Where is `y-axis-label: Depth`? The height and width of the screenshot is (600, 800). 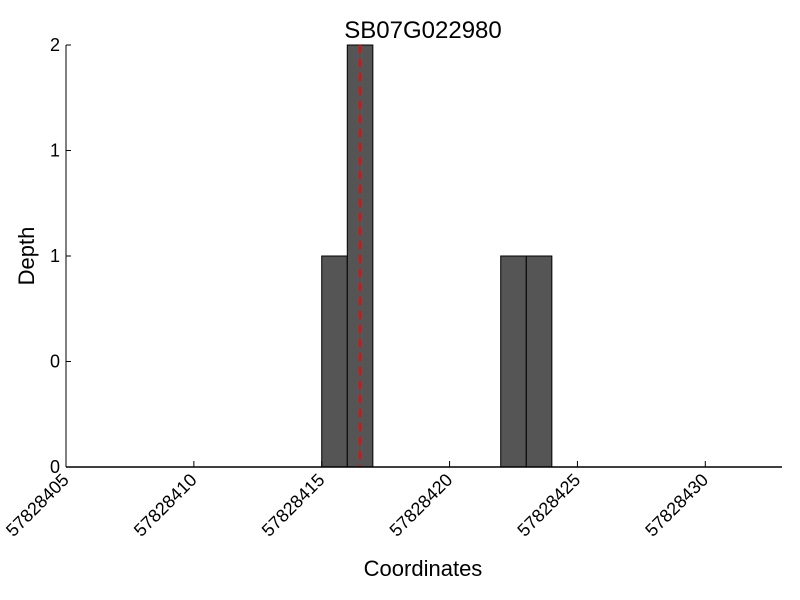
y-axis-label: Depth is located at coordinates (26, 256).